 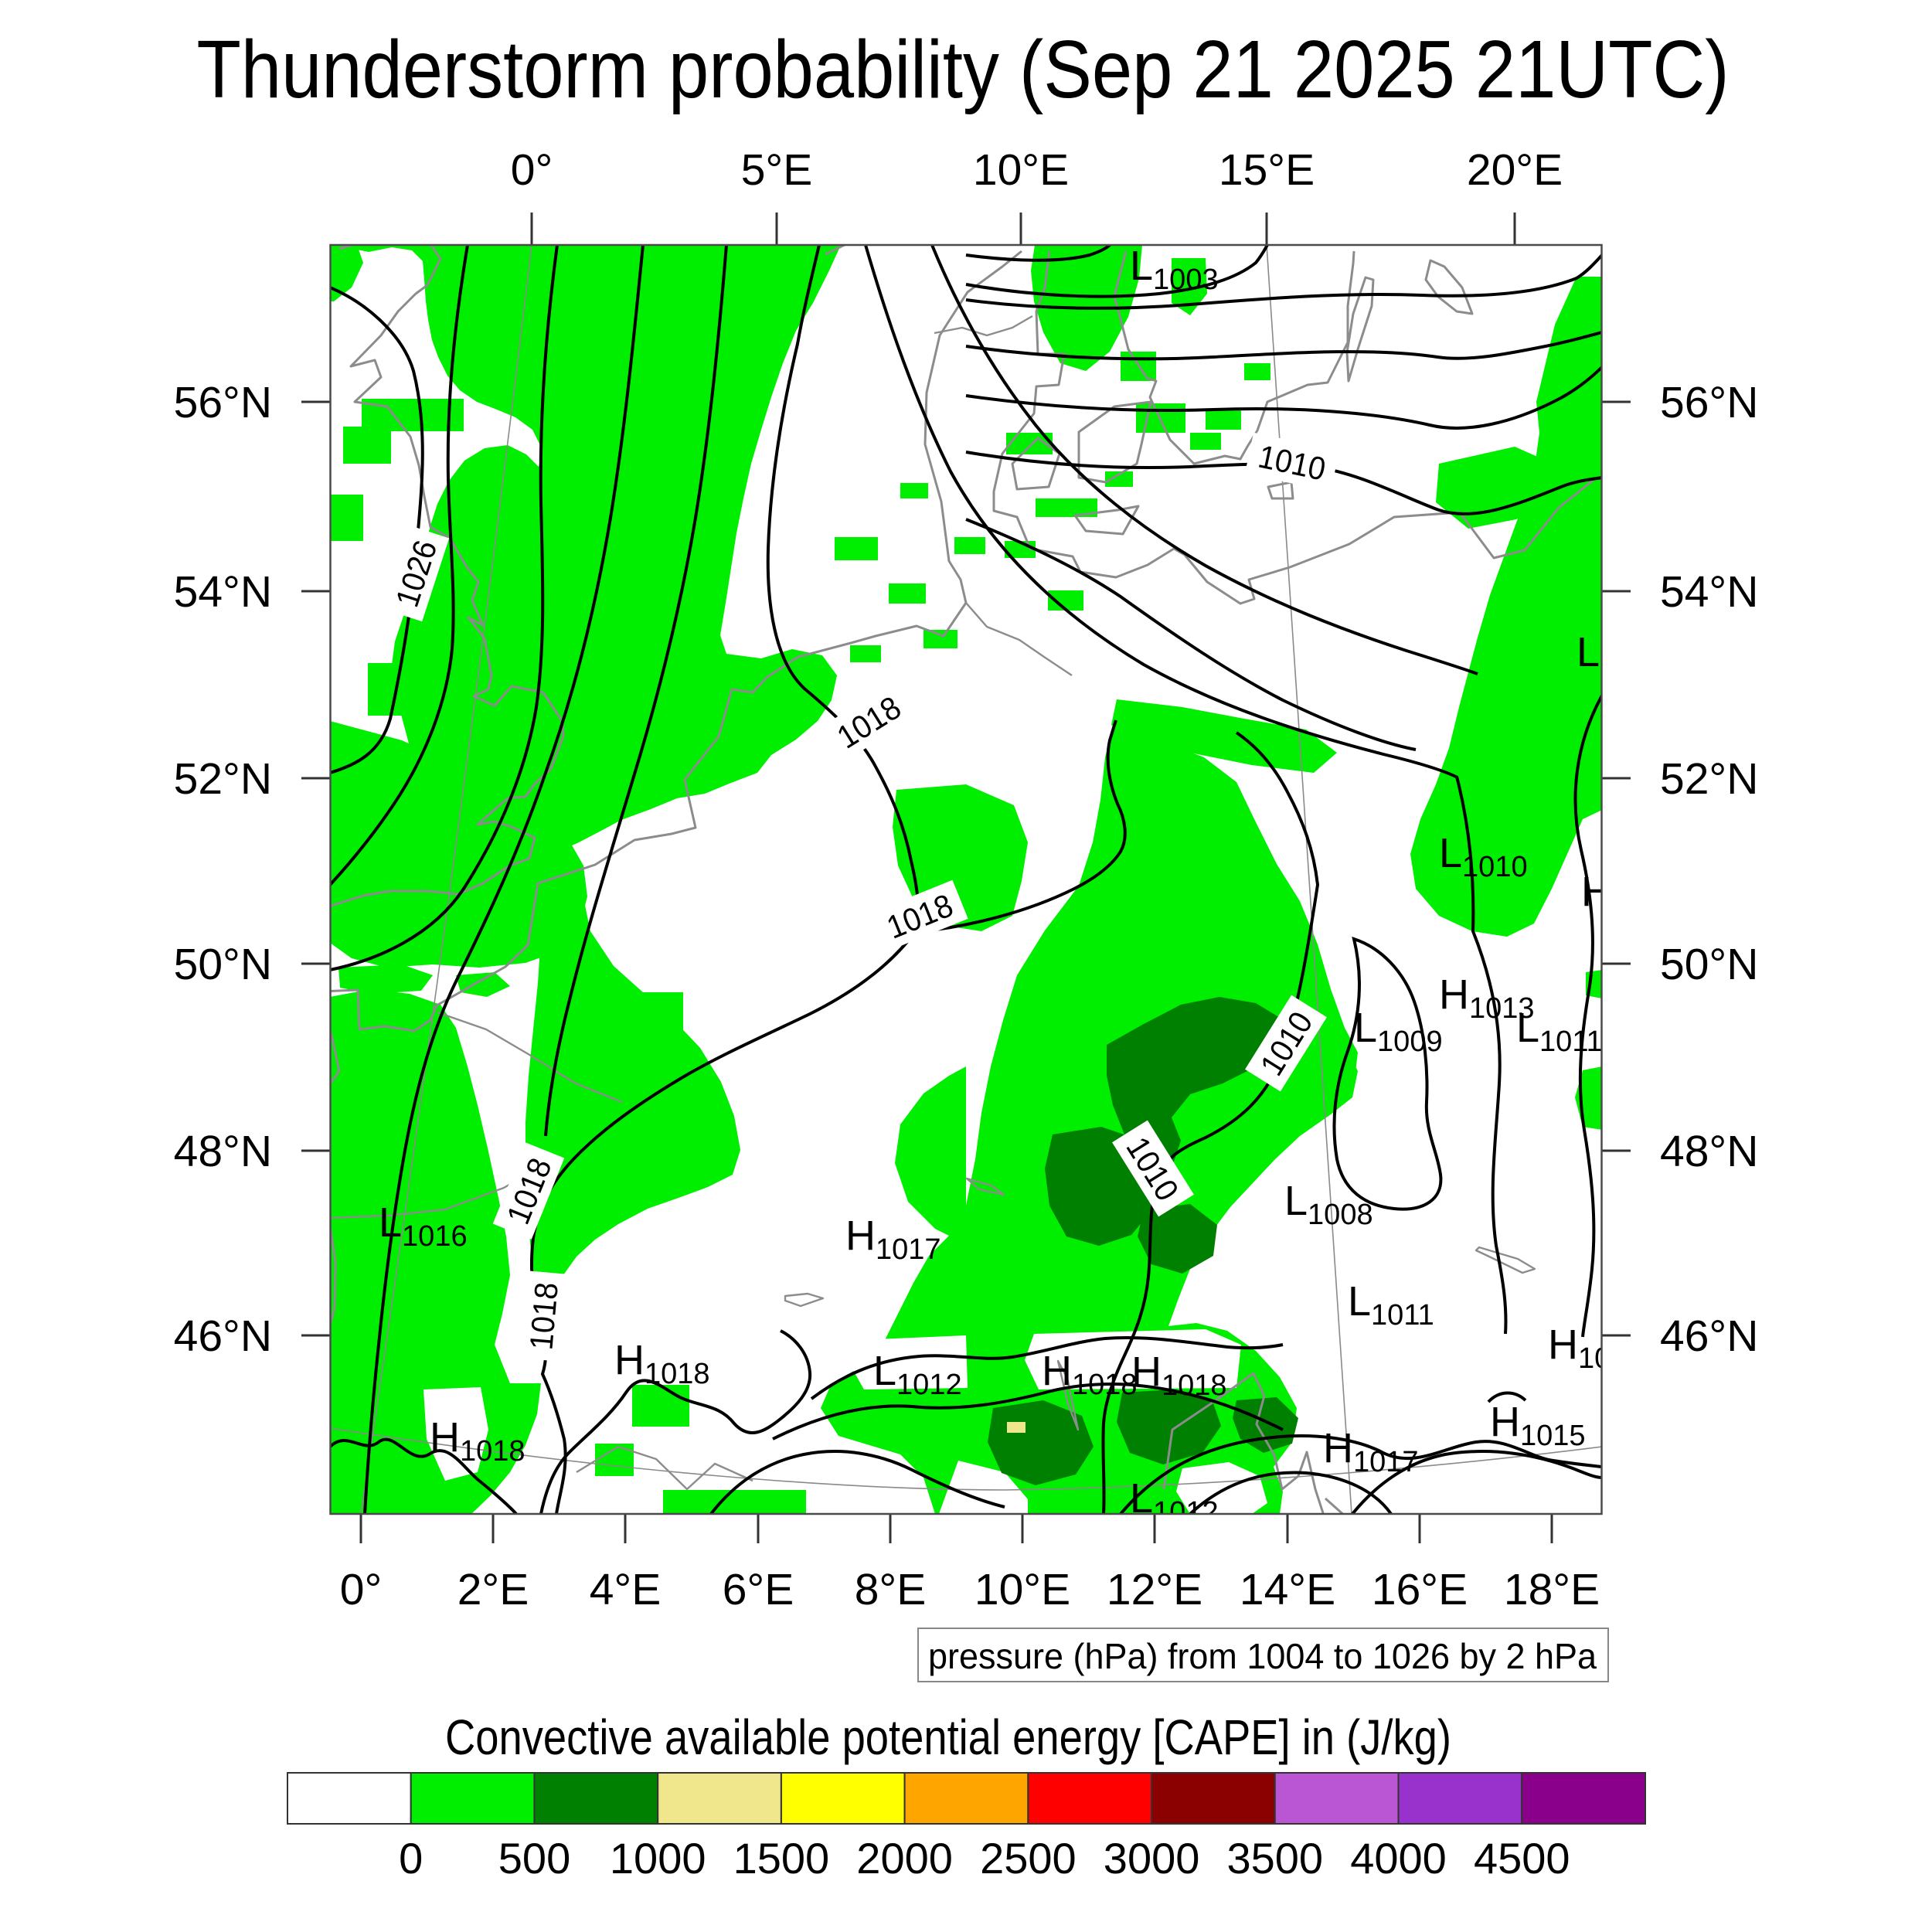 I want to click on svg-text: 2000, so click(x=905, y=1858).